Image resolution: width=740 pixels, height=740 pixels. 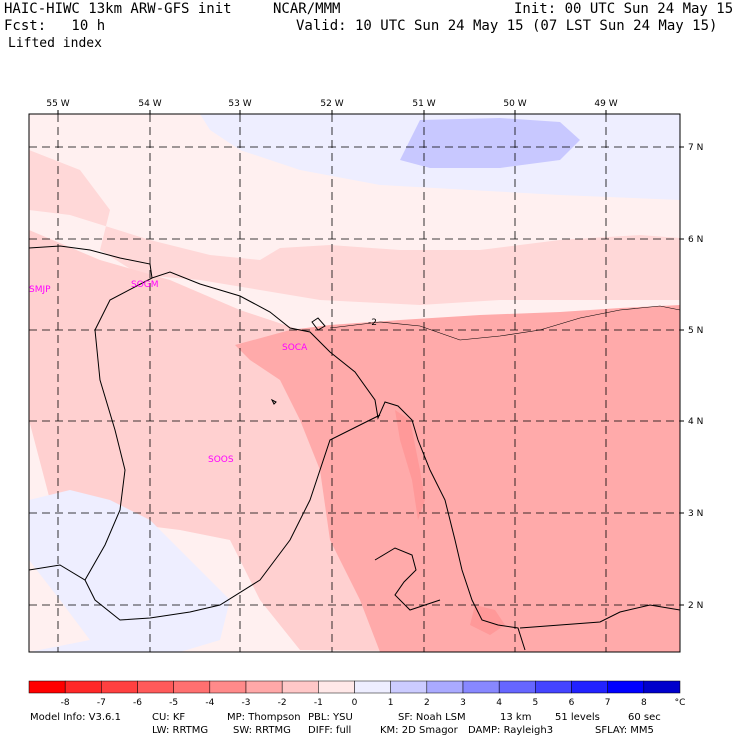 What do you see at coordinates (624, 730) in the screenshot?
I see `model-info-item: SFLAY: MM5` at bounding box center [624, 730].